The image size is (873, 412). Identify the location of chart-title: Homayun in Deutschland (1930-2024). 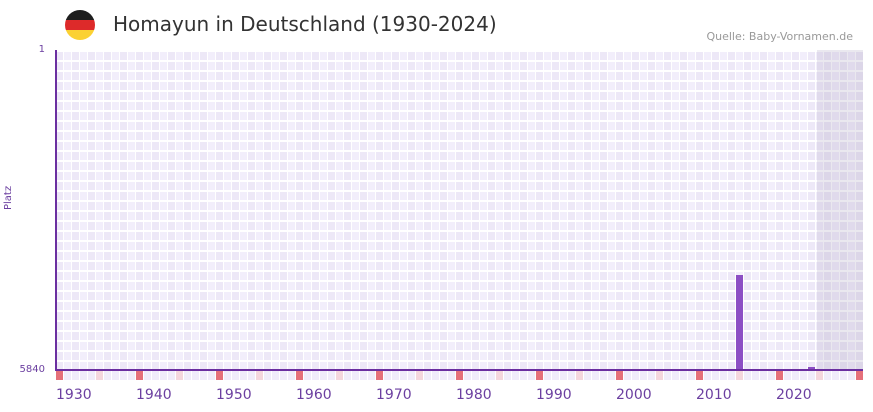
(305, 24).